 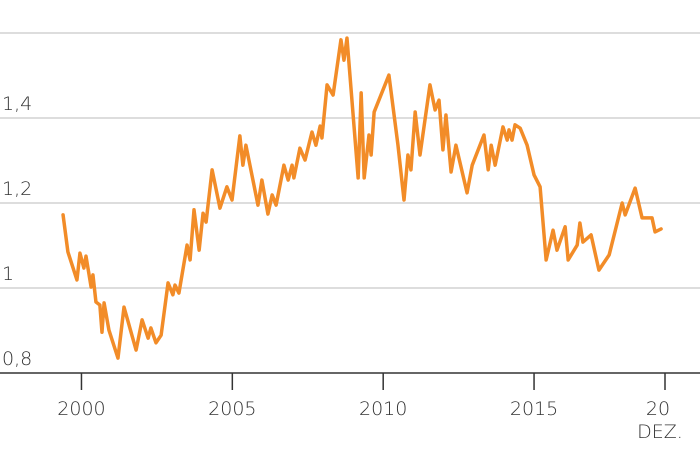 I want to click on y-tick-label: 1,4, so click(x=17, y=104).